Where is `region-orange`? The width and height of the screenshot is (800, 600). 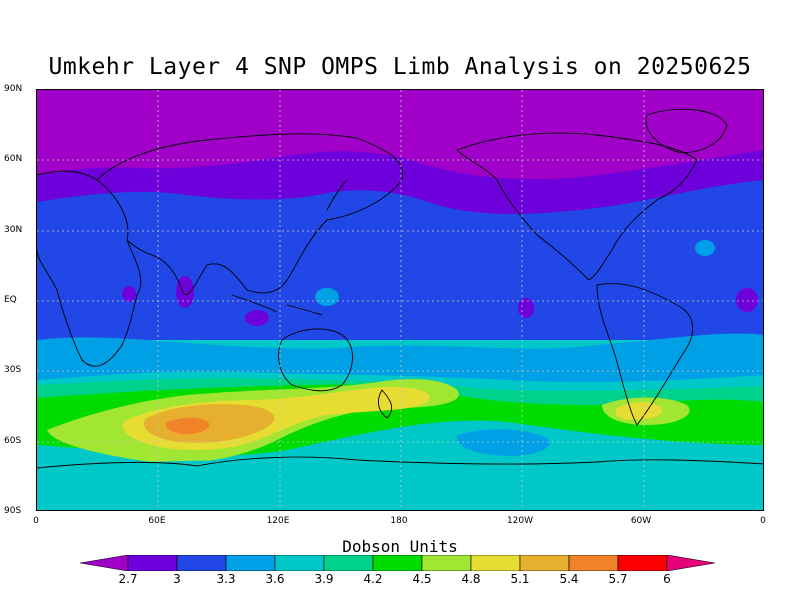
region-orange is located at coordinates (187, 426).